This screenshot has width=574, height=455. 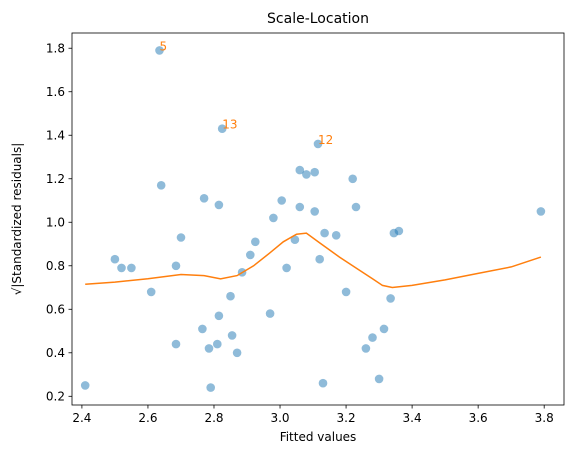 What do you see at coordinates (346, 418) in the screenshot?
I see `x-tick-label: 3.2` at bounding box center [346, 418].